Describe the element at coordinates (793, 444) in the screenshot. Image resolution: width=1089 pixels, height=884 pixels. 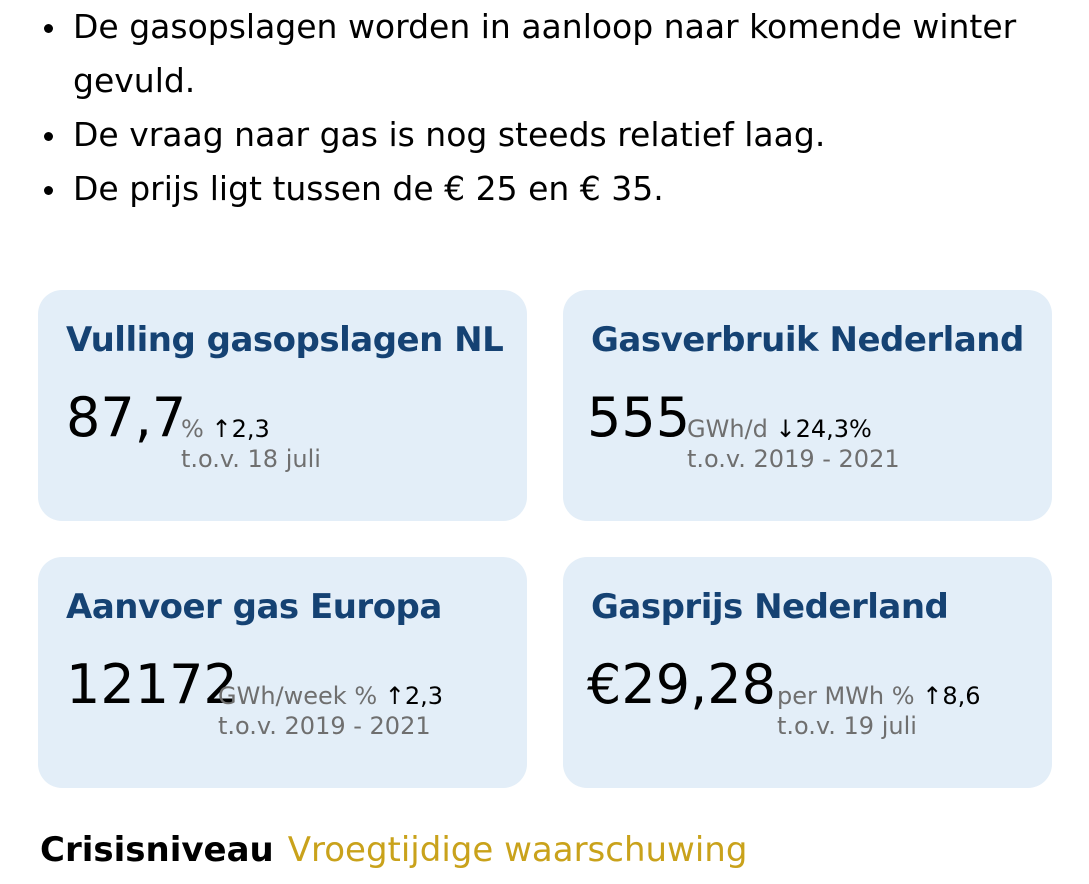
I see `card-meta: GWh/d ↓24,3% t.o.v. 2019 - 2021` at that location.